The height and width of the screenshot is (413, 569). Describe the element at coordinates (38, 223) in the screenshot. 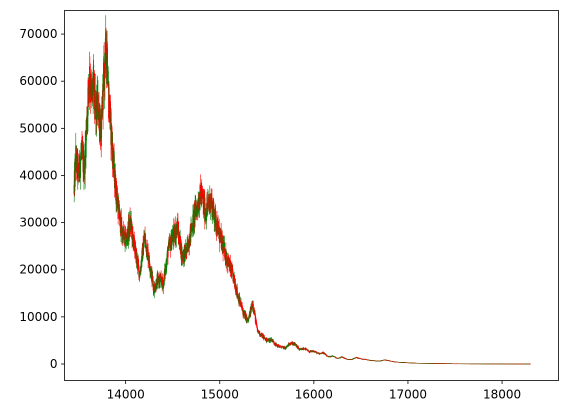

I see `y-tick-label: 30000` at that location.